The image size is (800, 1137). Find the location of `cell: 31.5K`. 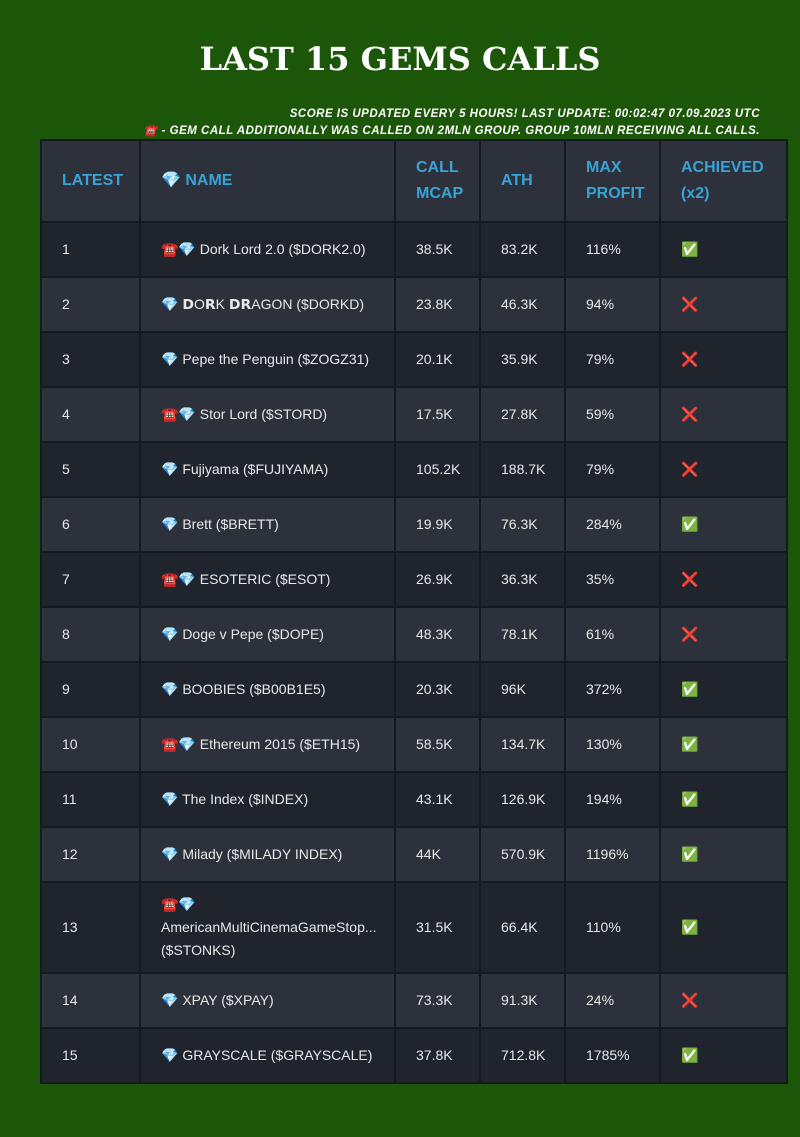

cell: 31.5K is located at coordinates (437, 927).